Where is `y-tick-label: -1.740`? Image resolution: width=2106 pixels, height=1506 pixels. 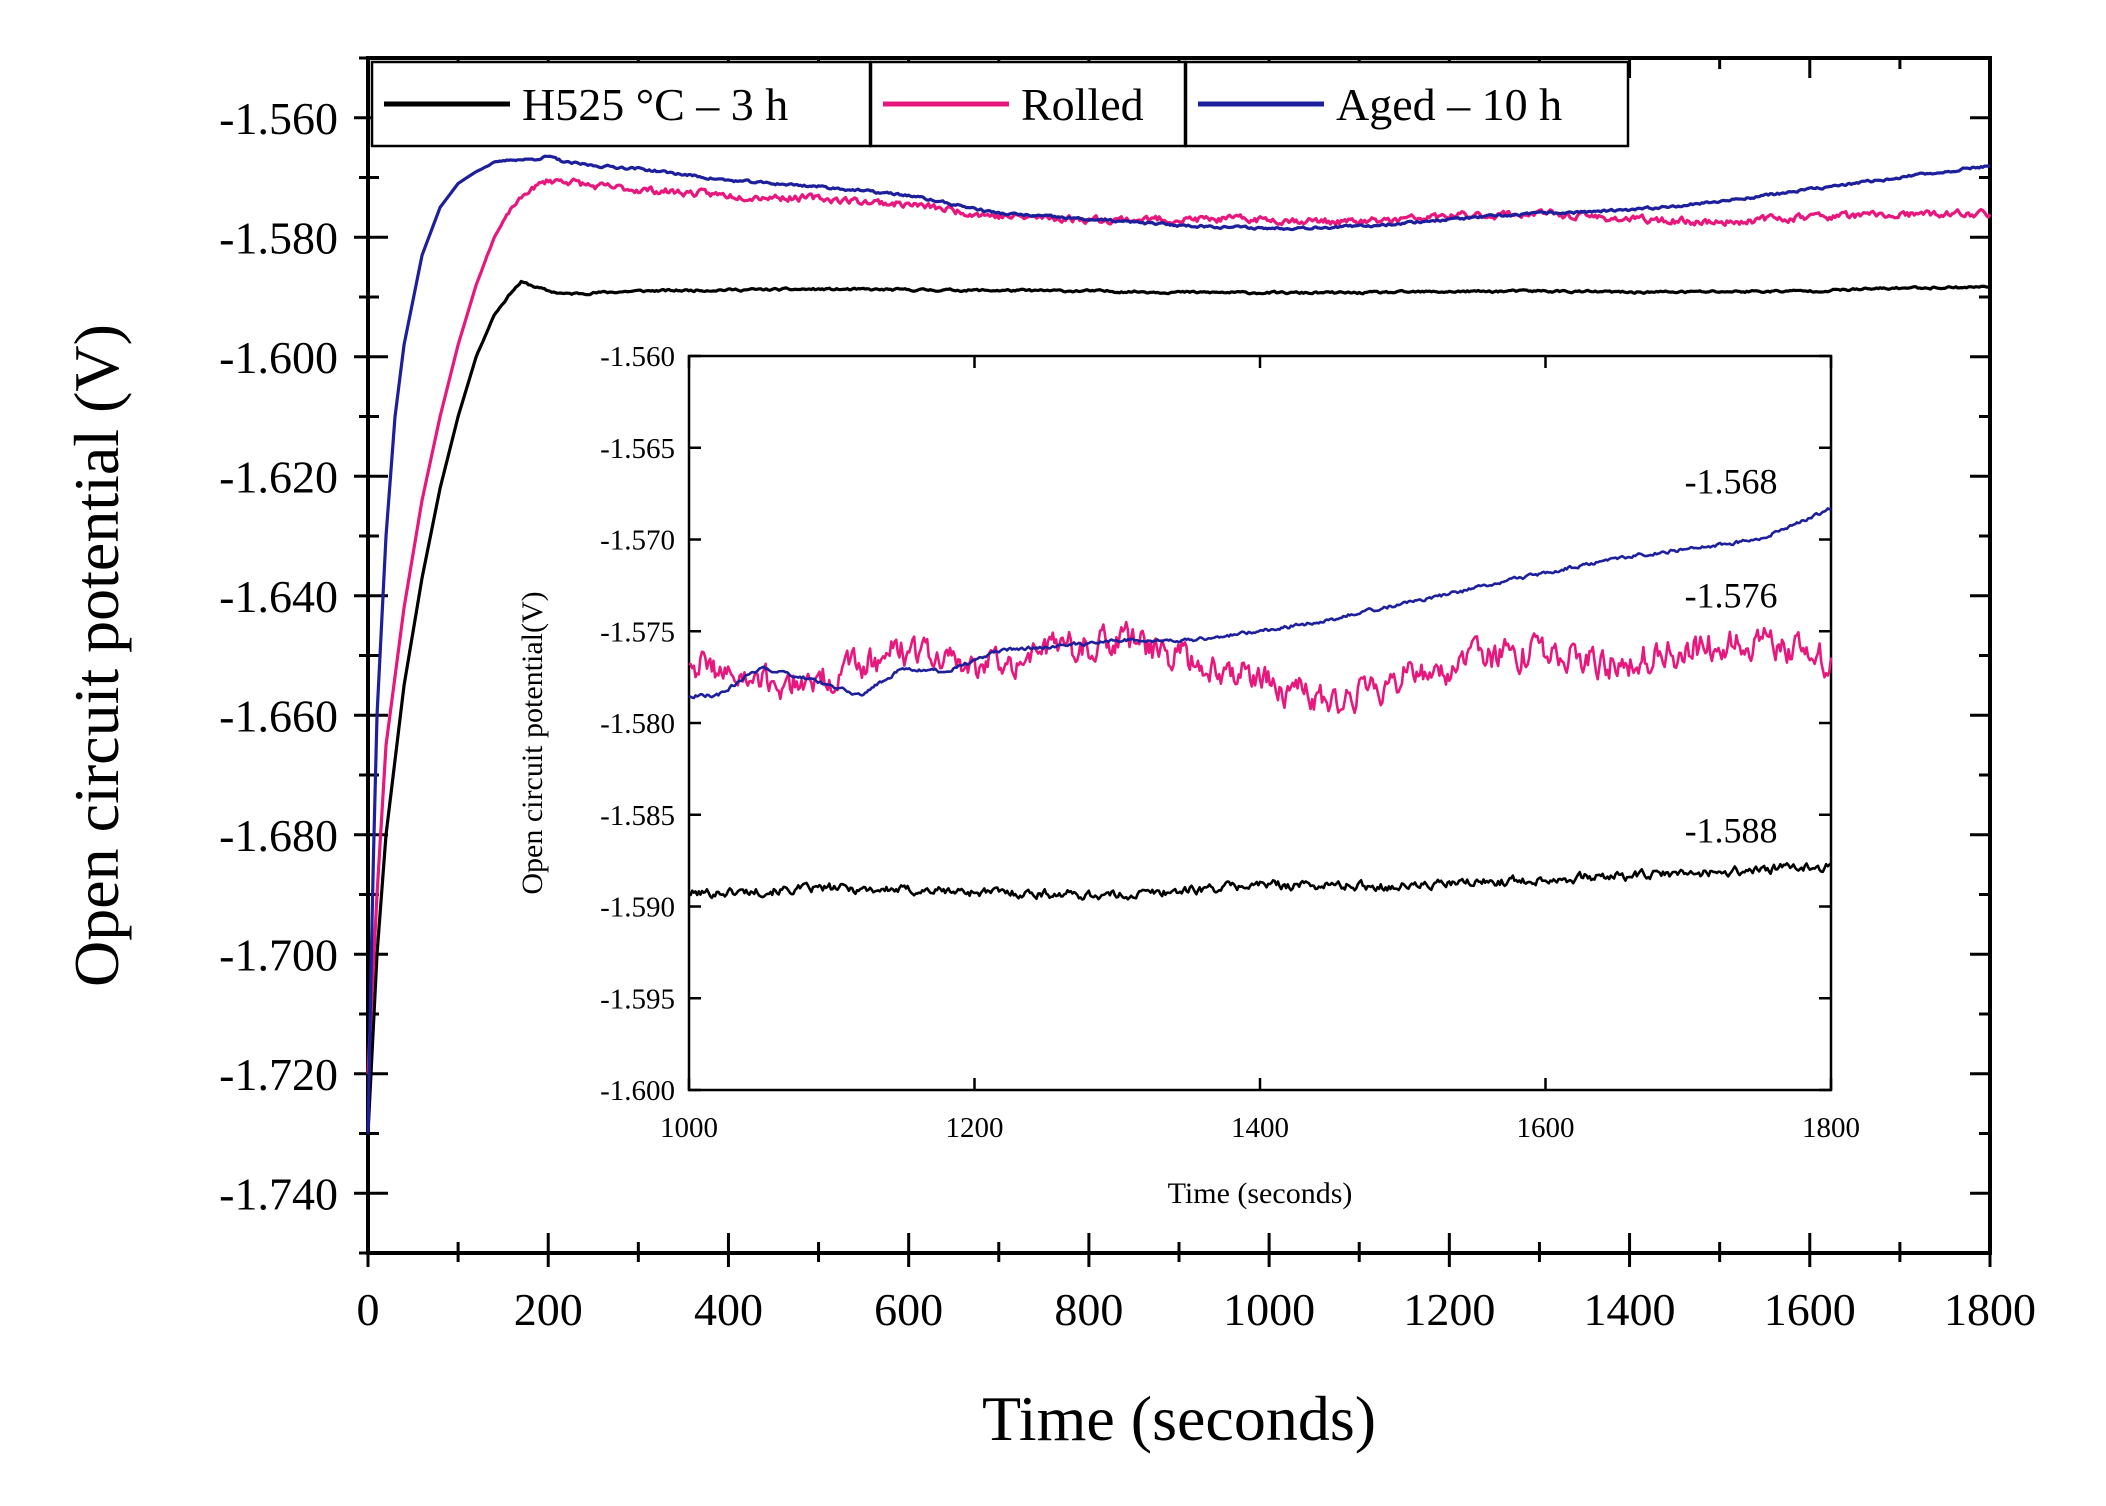
y-tick-label: -1.740 is located at coordinates (278, 1193).